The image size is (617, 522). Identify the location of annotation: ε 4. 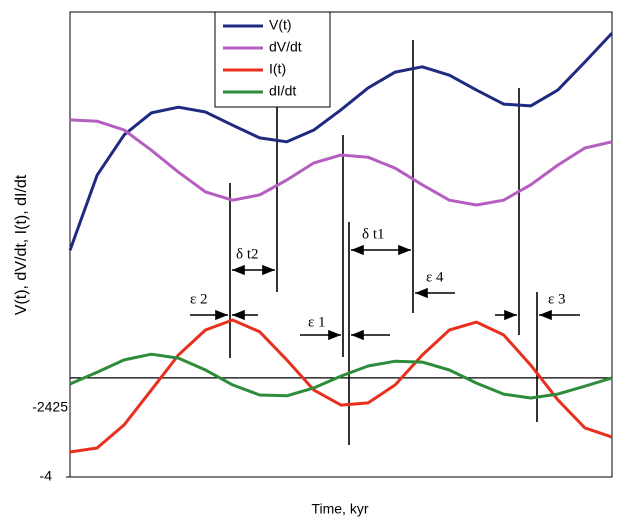
(435, 277).